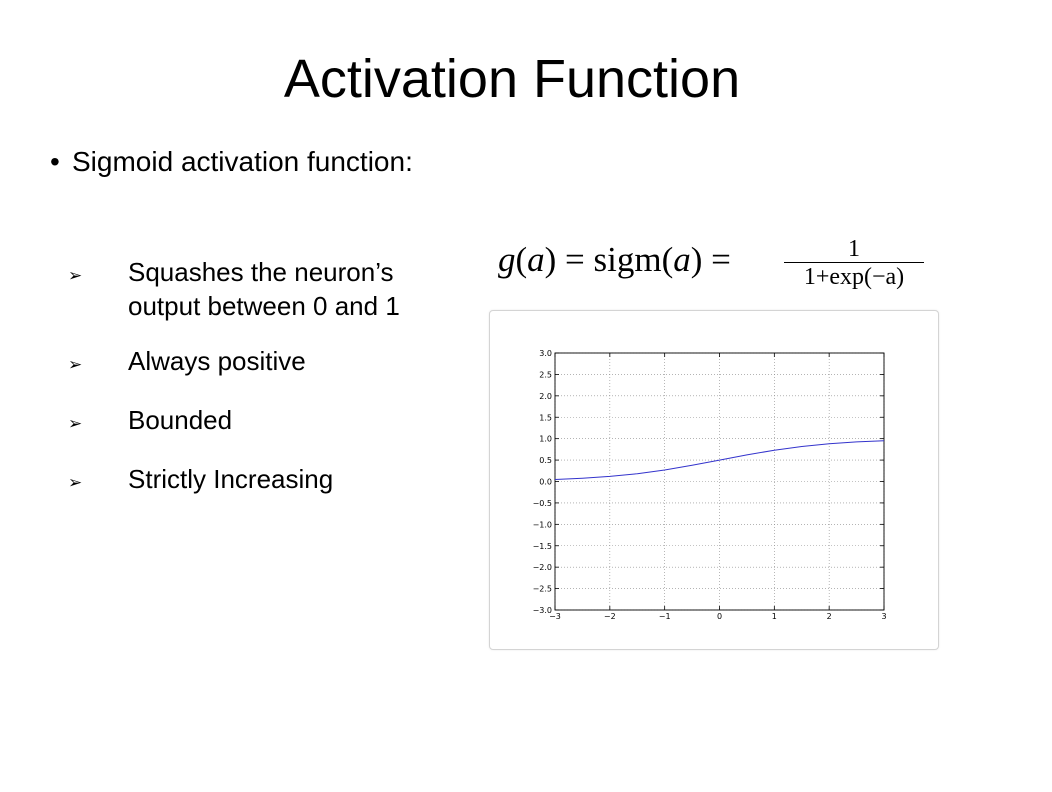 The image size is (1052, 792). What do you see at coordinates (545, 396) in the screenshot?
I see `y-tick-label: 2.0` at bounding box center [545, 396].